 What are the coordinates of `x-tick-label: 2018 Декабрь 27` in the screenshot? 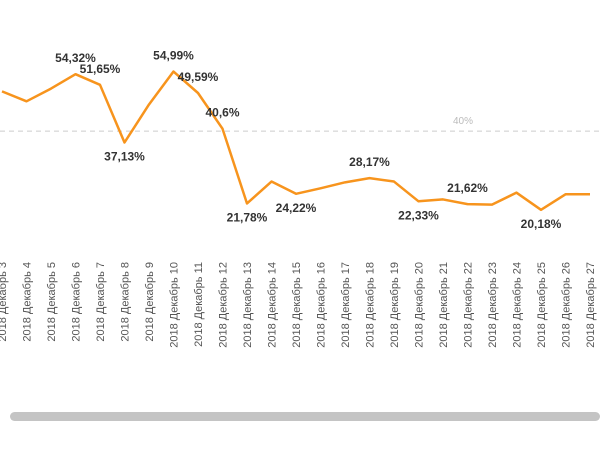 It's located at (591, 305).